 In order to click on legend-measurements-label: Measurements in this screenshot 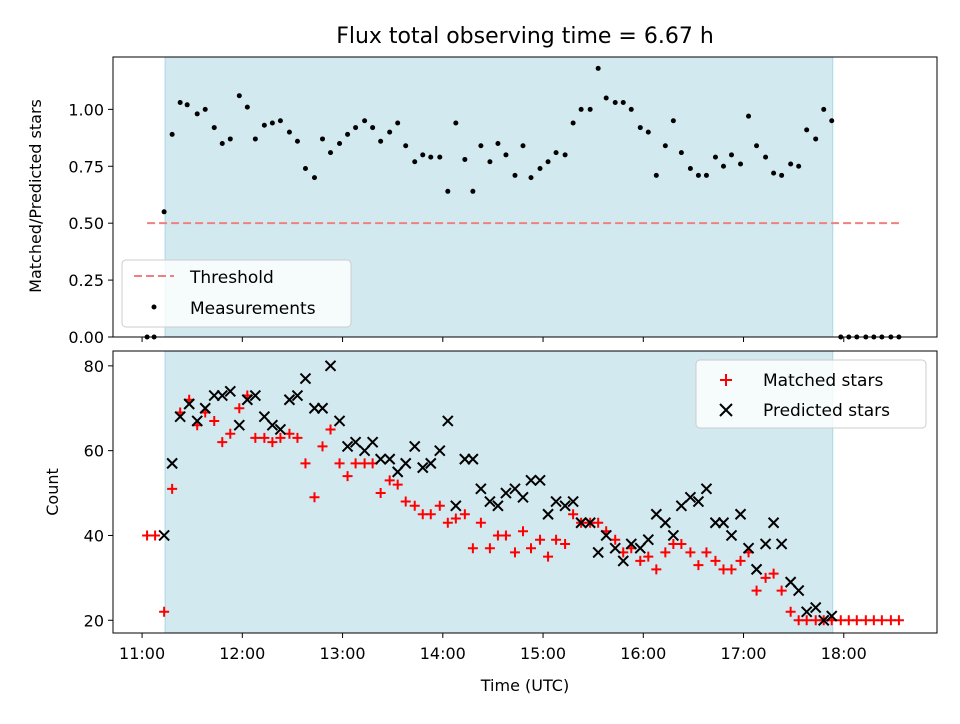, I will do `click(253, 309)`.